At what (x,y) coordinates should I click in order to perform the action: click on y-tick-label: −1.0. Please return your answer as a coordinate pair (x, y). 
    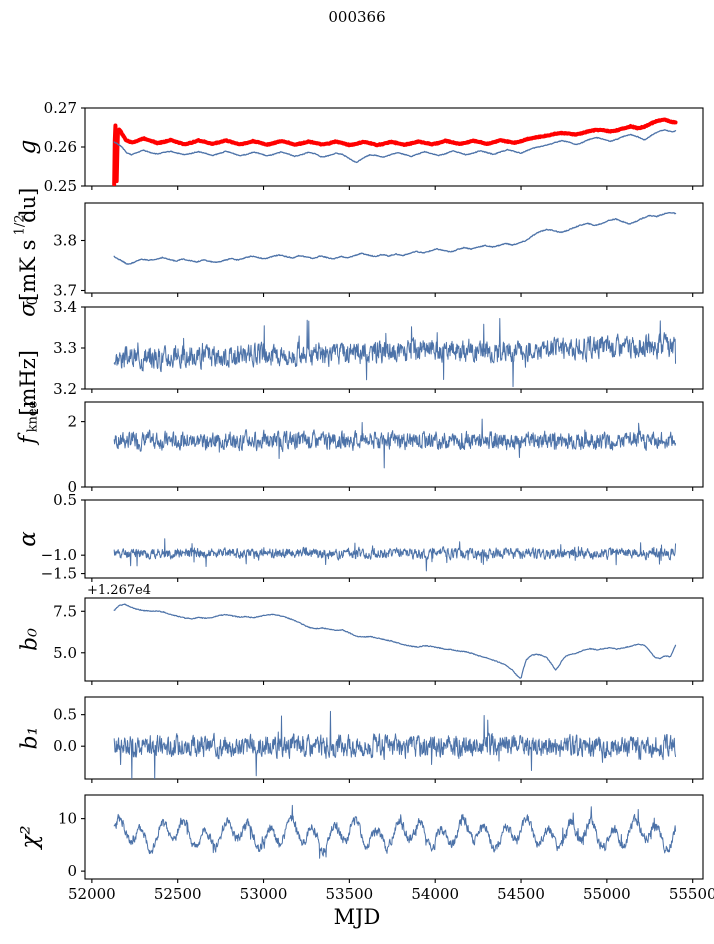
    Looking at the image, I should click on (59, 555).